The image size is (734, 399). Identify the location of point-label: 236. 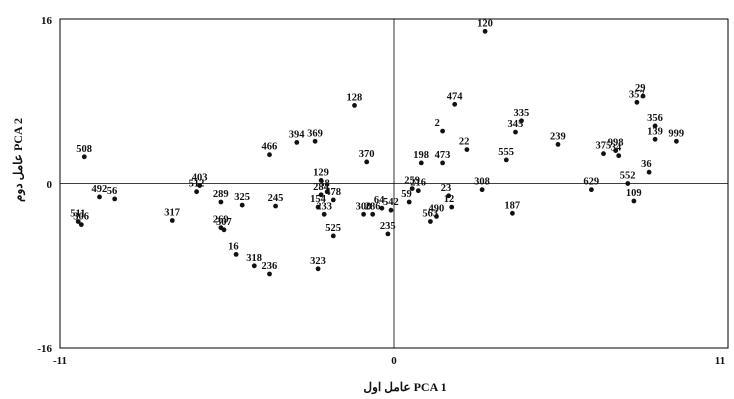
(270, 266).